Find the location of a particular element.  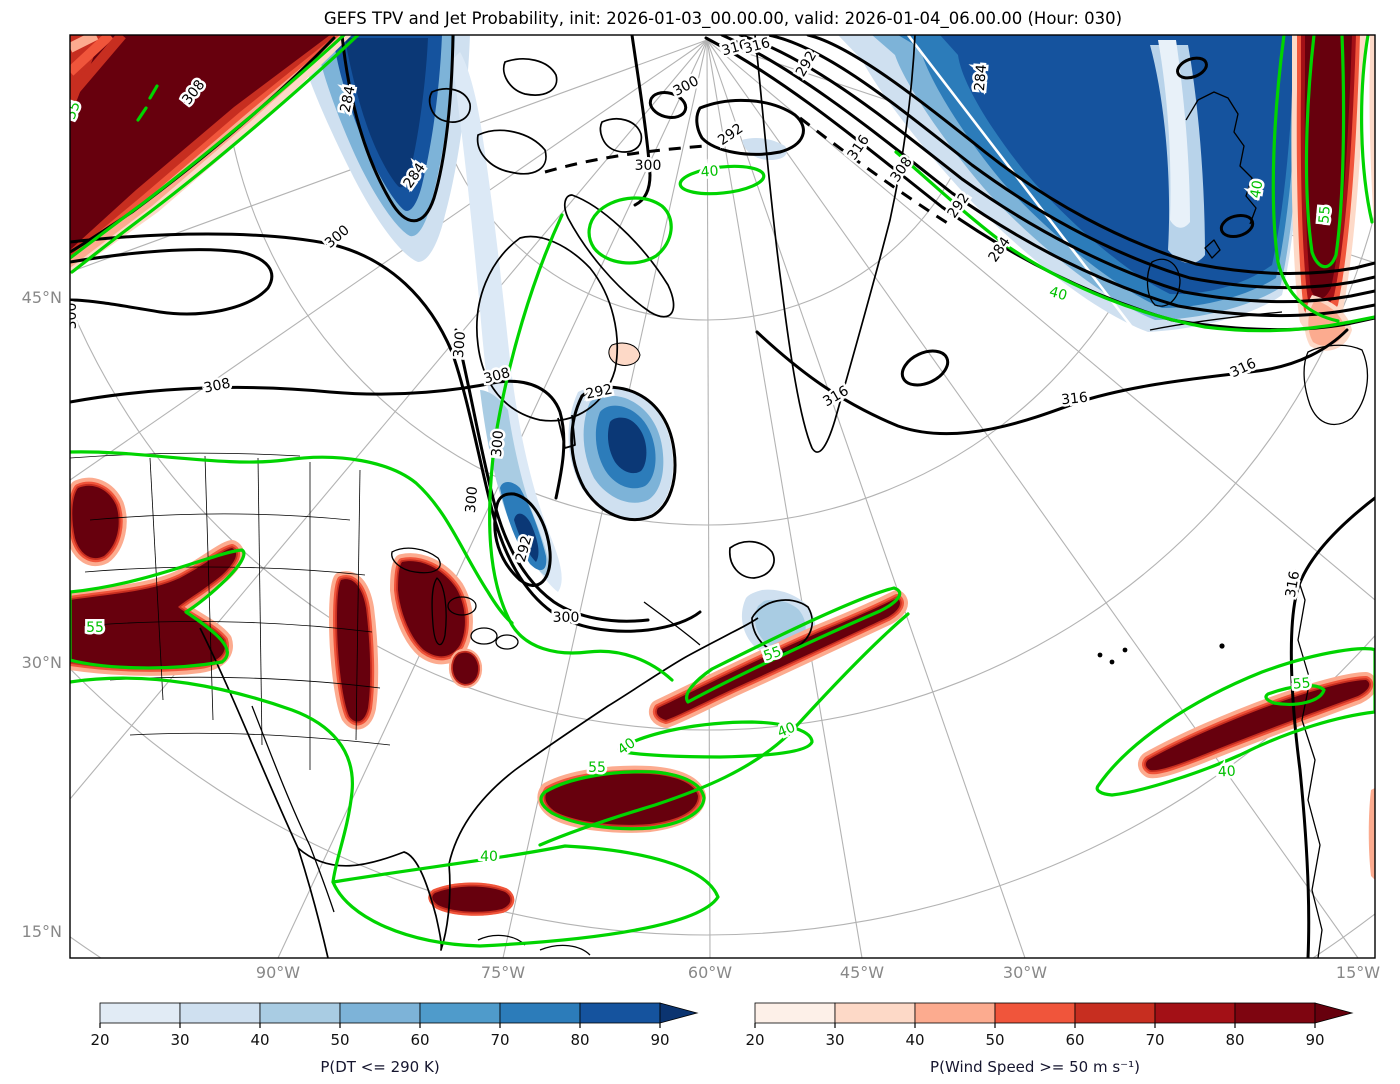

lat-tick: 45°N is located at coordinates (42, 297).